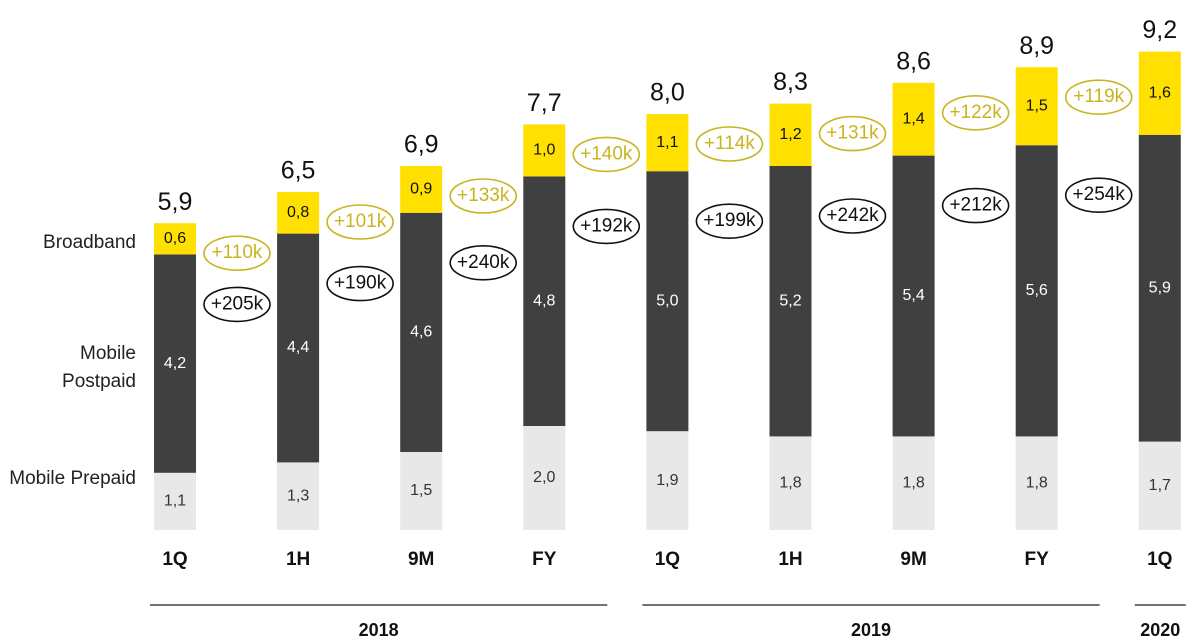 The width and height of the screenshot is (1192, 641). I want to click on add-label: +110k, so click(237, 252).